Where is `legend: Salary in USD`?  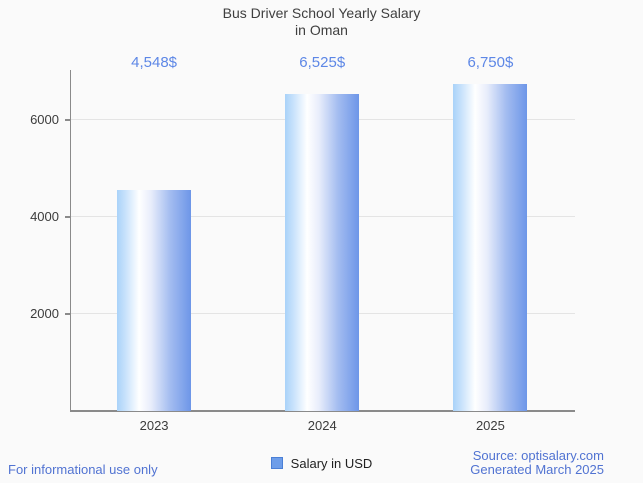
legend: Salary in USD is located at coordinates (321, 463).